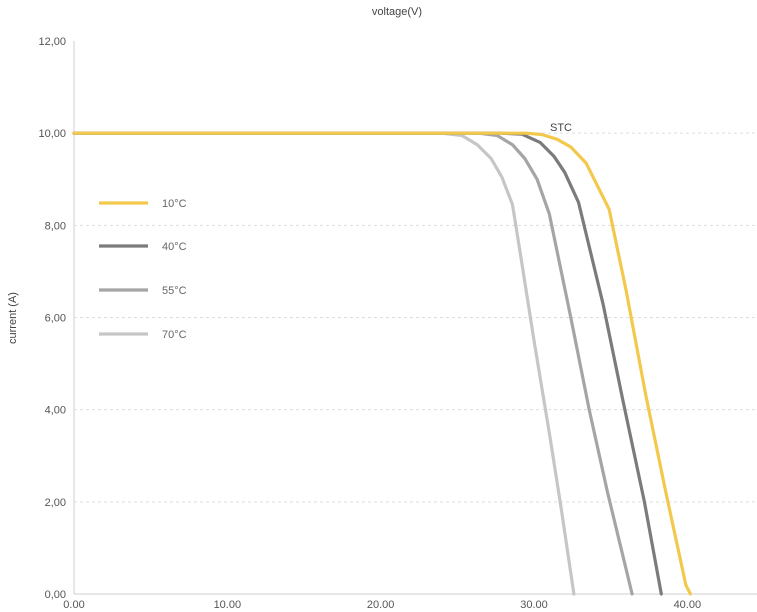  What do you see at coordinates (688, 605) in the screenshot?
I see `x-tick-label: 40.00` at bounding box center [688, 605].